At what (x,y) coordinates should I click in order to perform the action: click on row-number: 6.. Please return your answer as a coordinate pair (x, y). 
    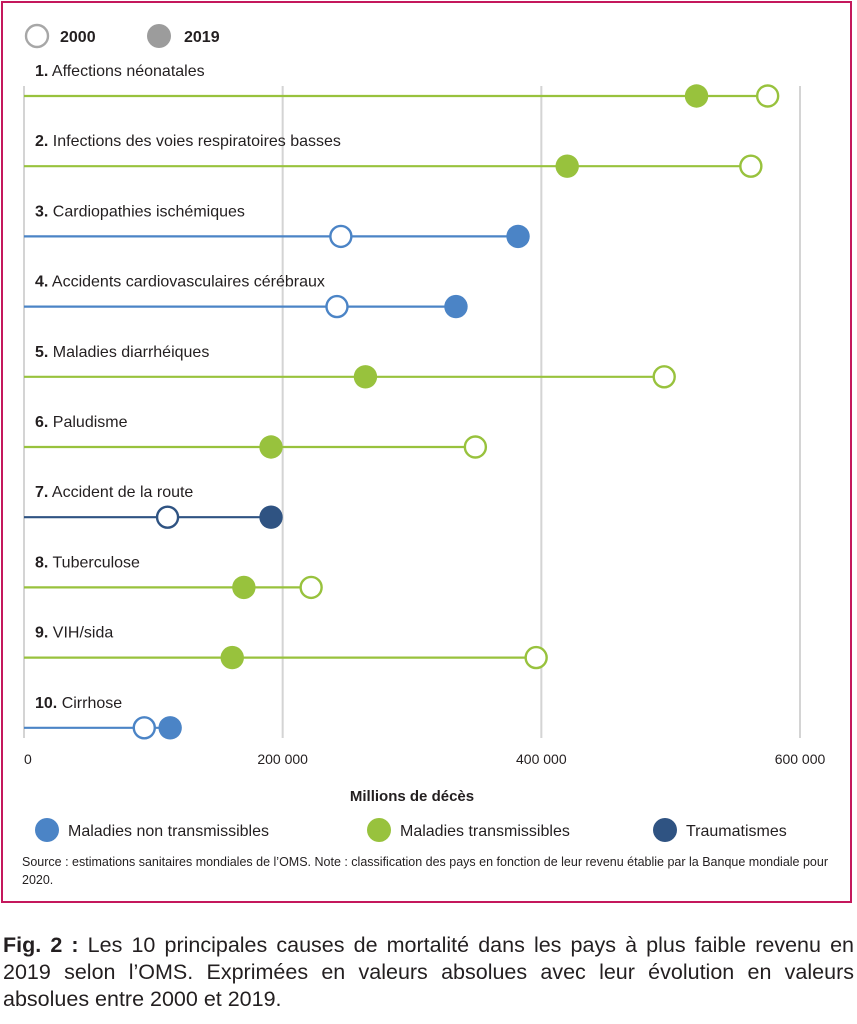
    Looking at the image, I should click on (41, 422).